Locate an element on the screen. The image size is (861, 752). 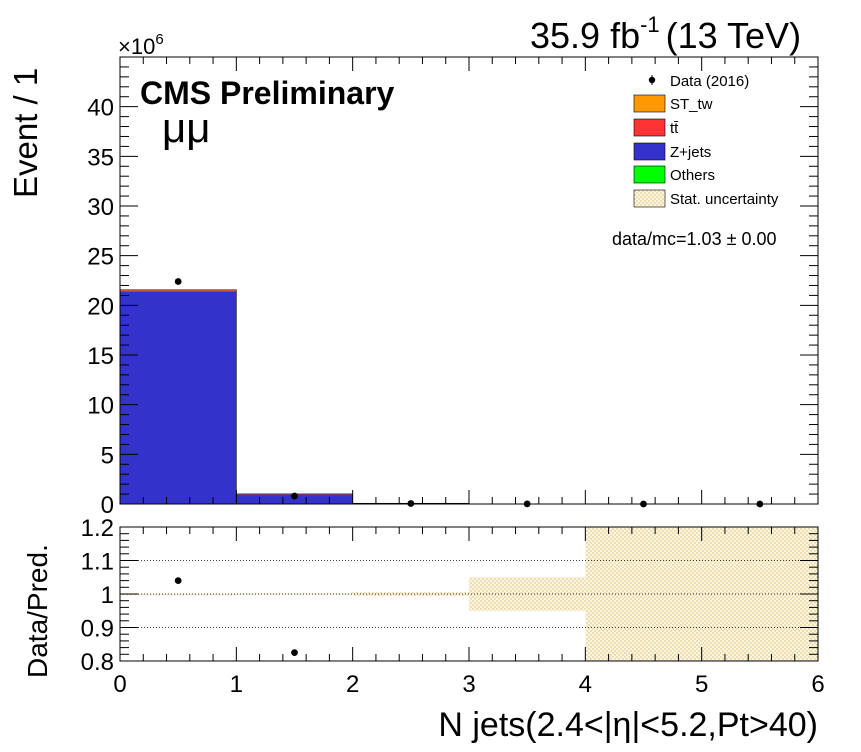
main-ytick-label: 20 is located at coordinates (100, 306).